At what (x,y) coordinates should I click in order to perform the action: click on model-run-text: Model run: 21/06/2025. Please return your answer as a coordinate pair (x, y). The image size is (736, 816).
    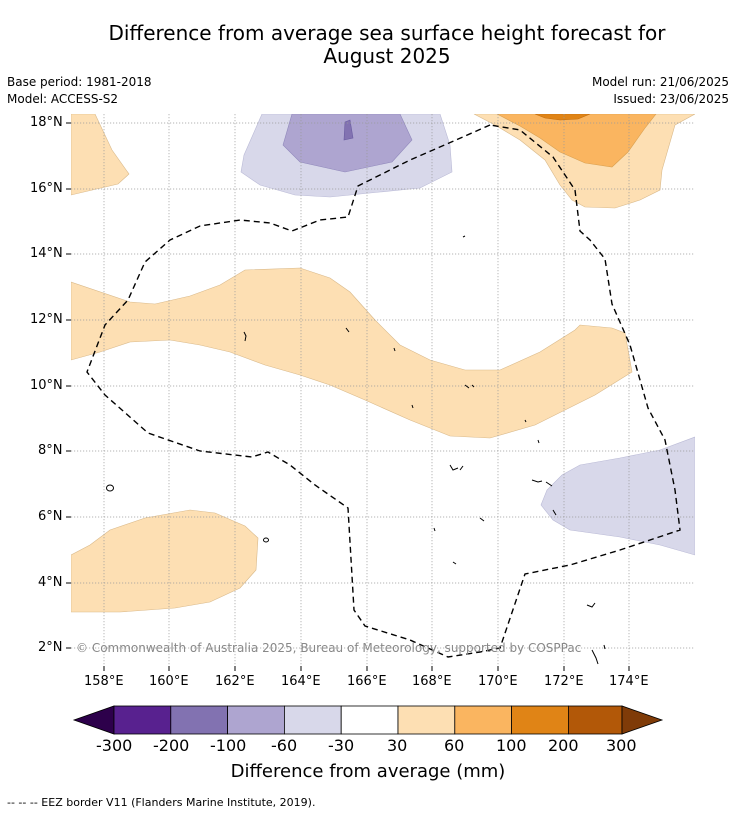
    Looking at the image, I should click on (660, 82).